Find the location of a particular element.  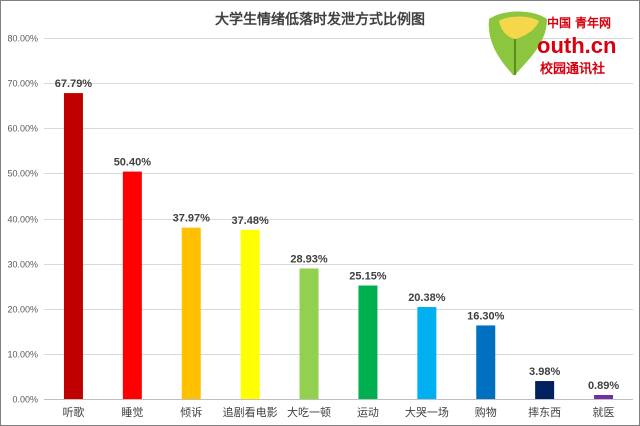

data-label: 37.48% is located at coordinates (250, 221).